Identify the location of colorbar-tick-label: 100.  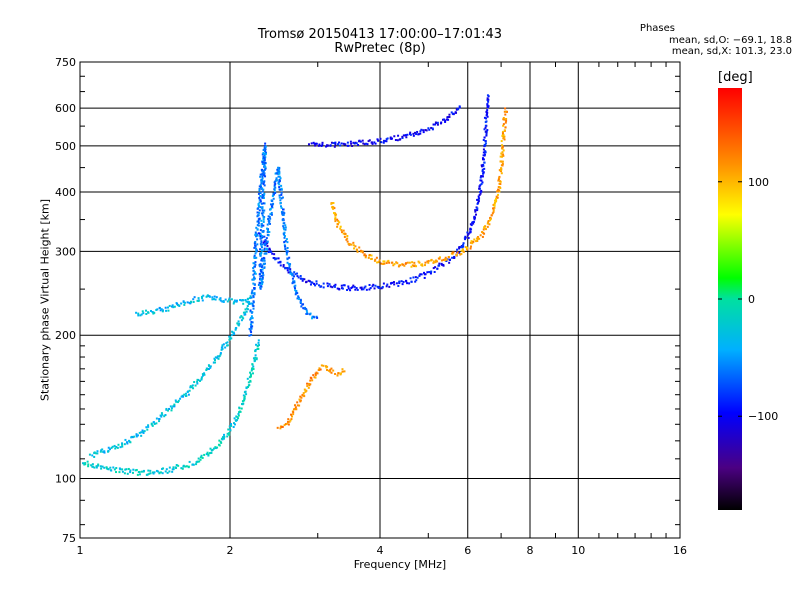
(758, 182).